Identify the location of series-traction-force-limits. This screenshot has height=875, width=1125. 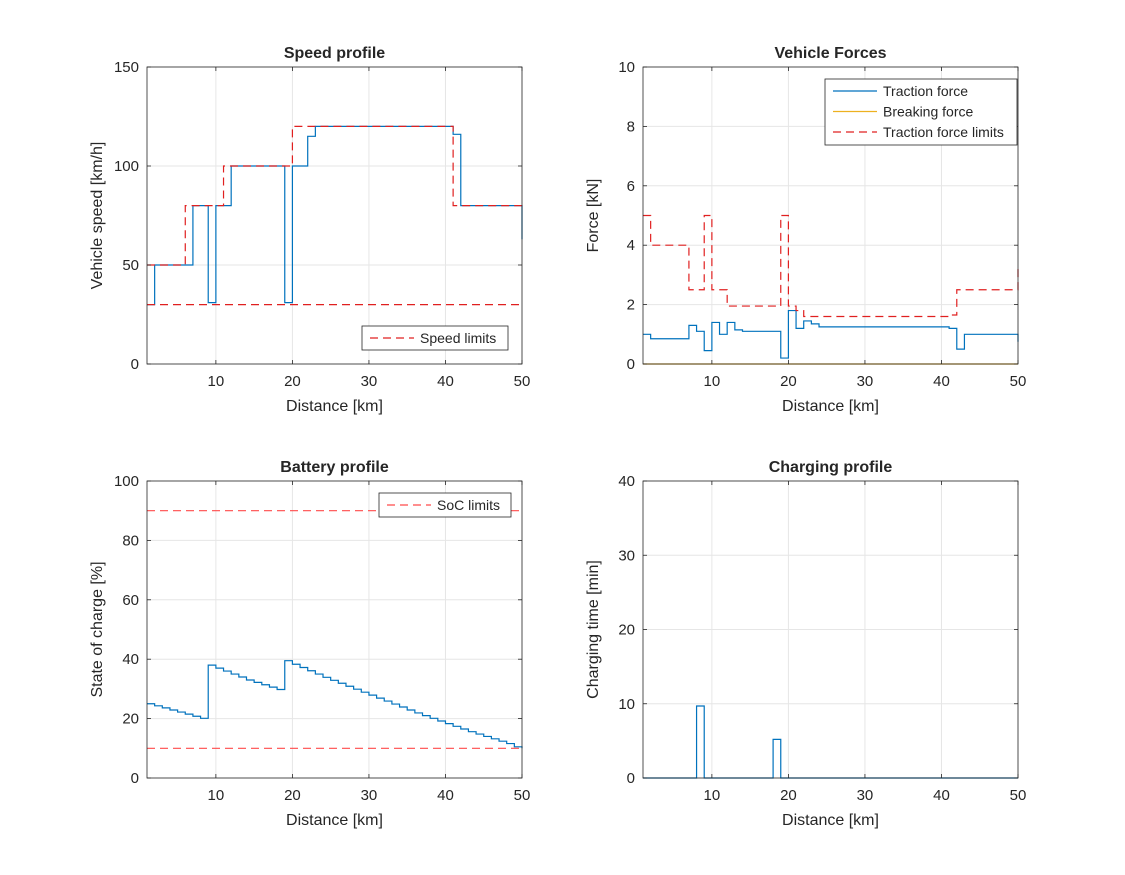
(831, 266).